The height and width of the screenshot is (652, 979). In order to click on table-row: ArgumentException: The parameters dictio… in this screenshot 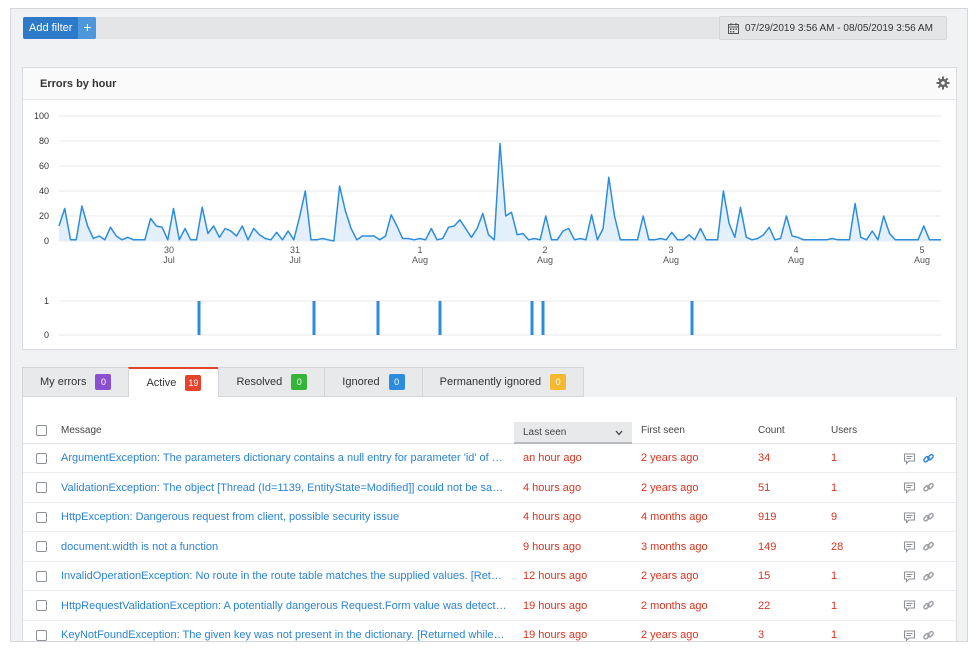, I will do `click(489, 458)`.